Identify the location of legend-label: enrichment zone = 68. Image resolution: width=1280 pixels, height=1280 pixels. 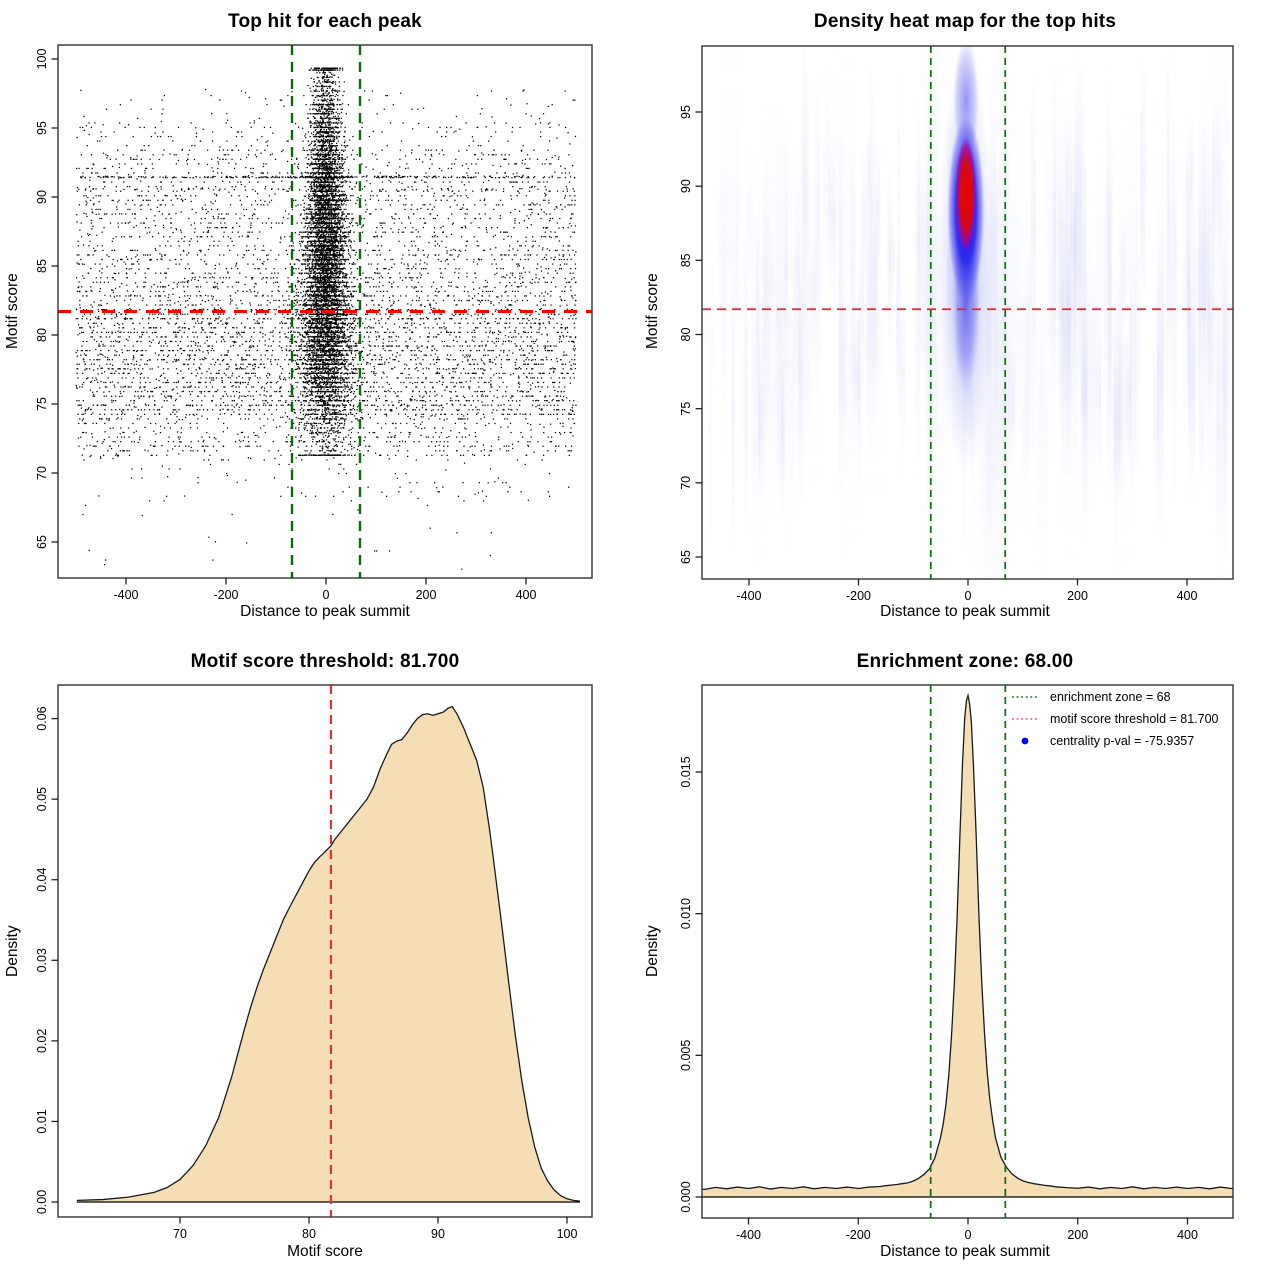
(1110, 696).